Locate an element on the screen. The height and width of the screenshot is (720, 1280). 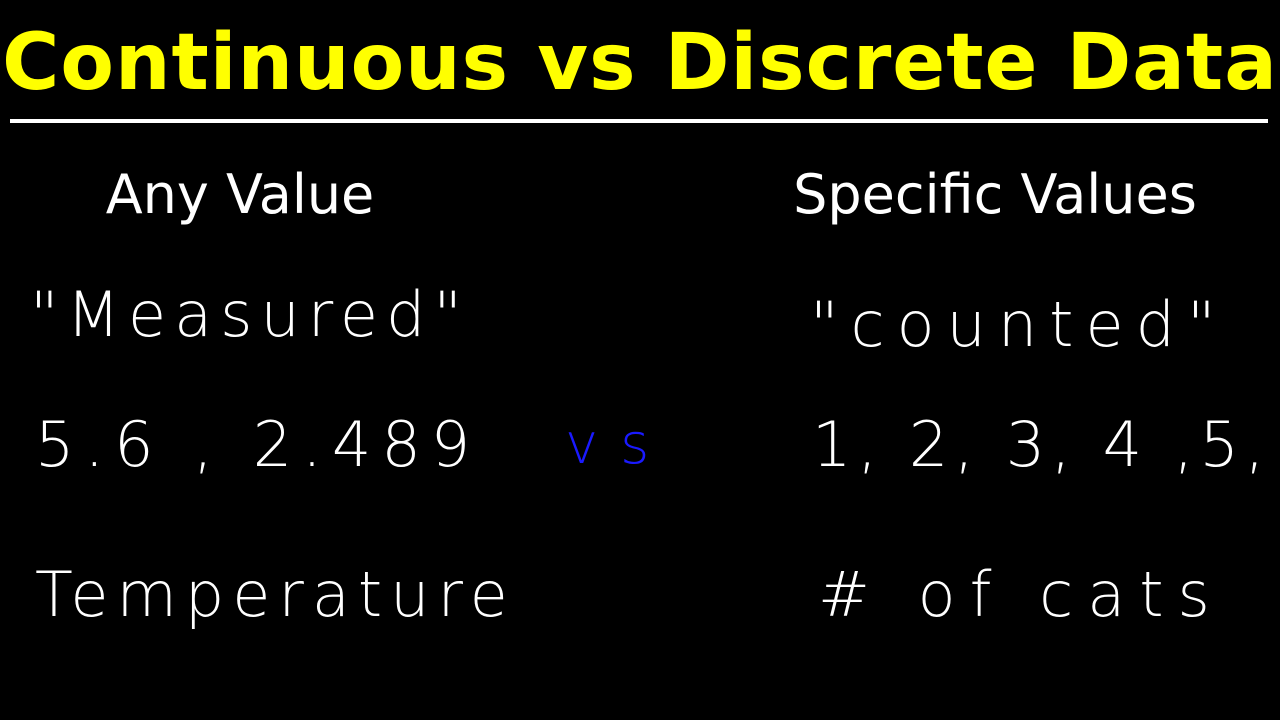
right-row: "counted" is located at coordinates (1019, 324).